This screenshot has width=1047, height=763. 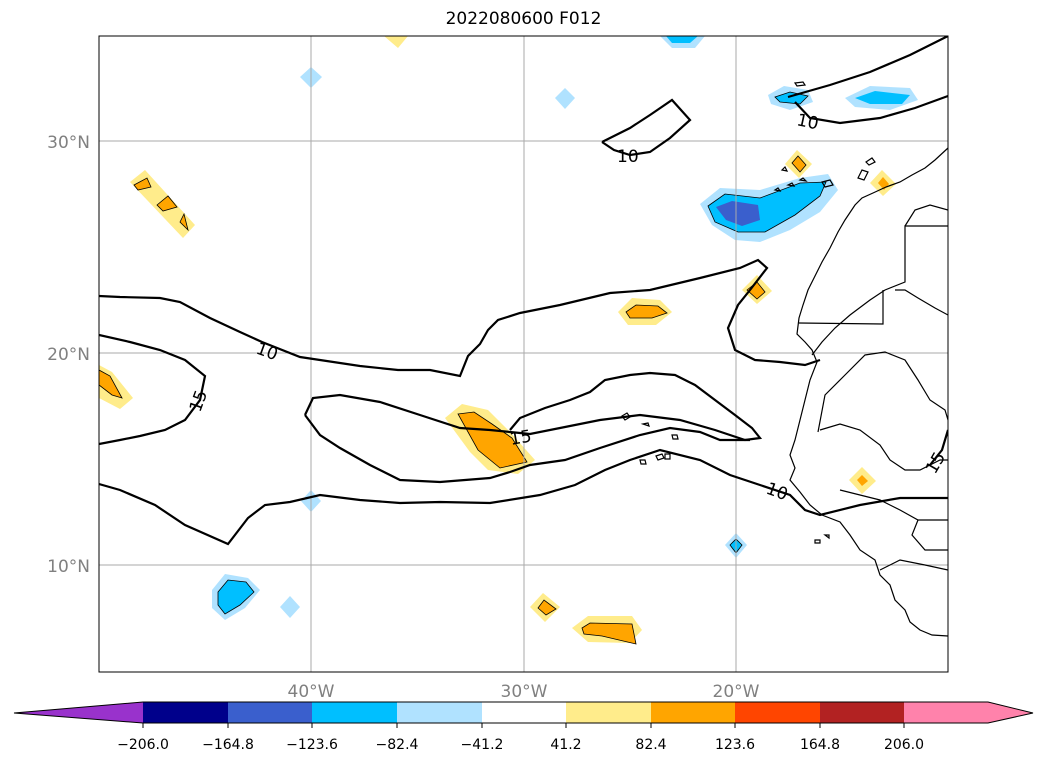 I want to click on lon-label: 20°W, so click(x=736, y=692).